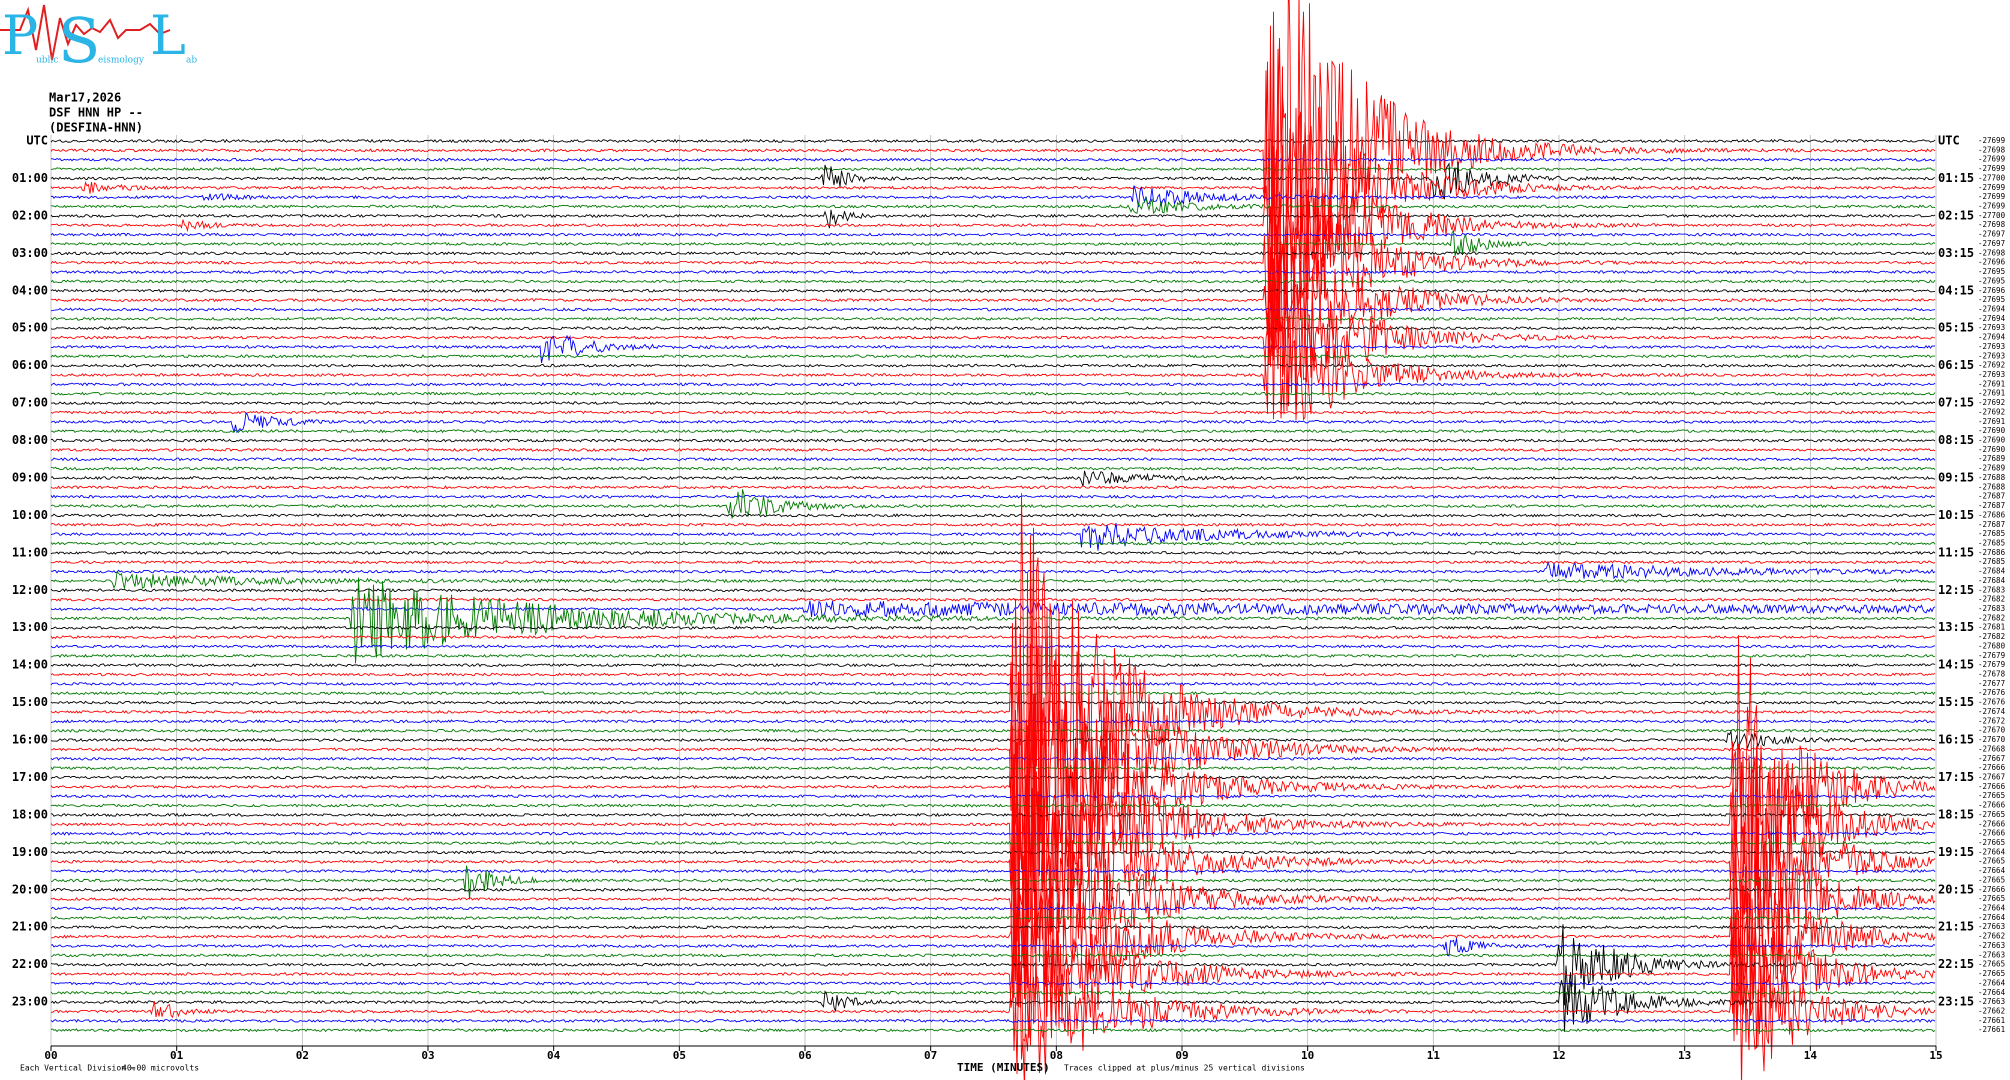 Image resolution: width=2010 pixels, height=1080 pixels. What do you see at coordinates (1992, 711) in the screenshot?
I see `trace-offset: -27674` at bounding box center [1992, 711].